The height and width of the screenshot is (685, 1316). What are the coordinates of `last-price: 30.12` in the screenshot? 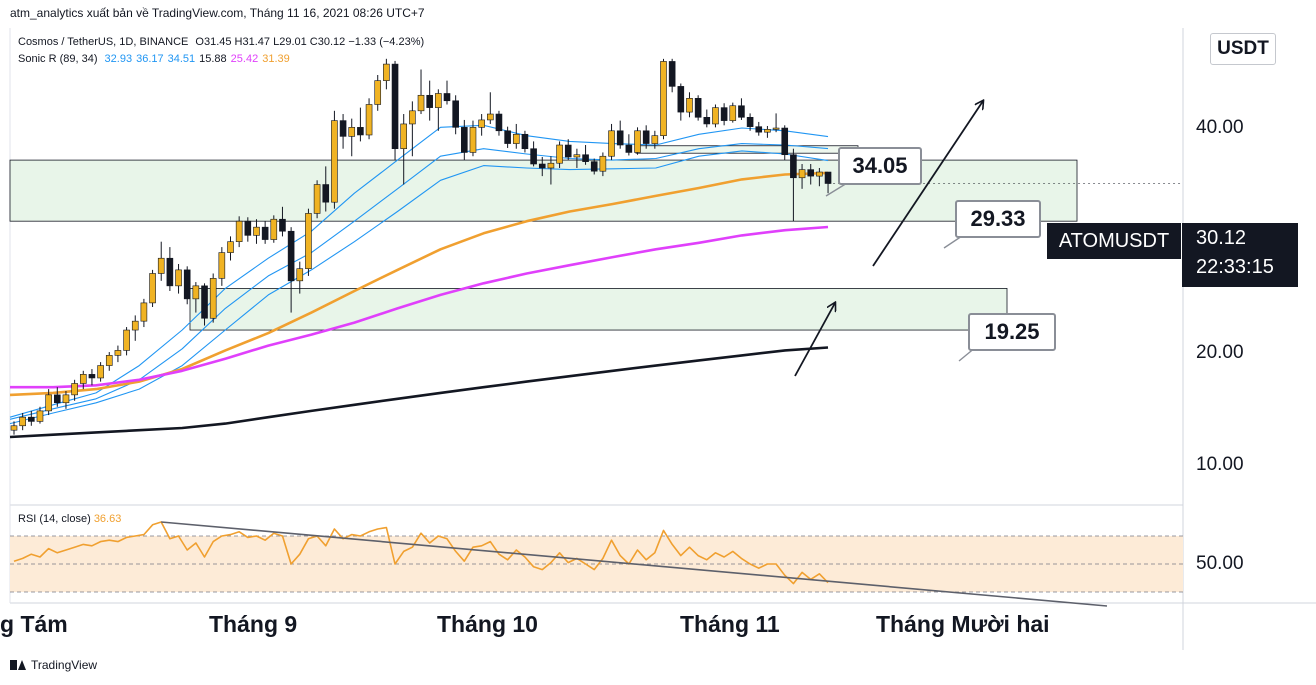 It's located at (1221, 238).